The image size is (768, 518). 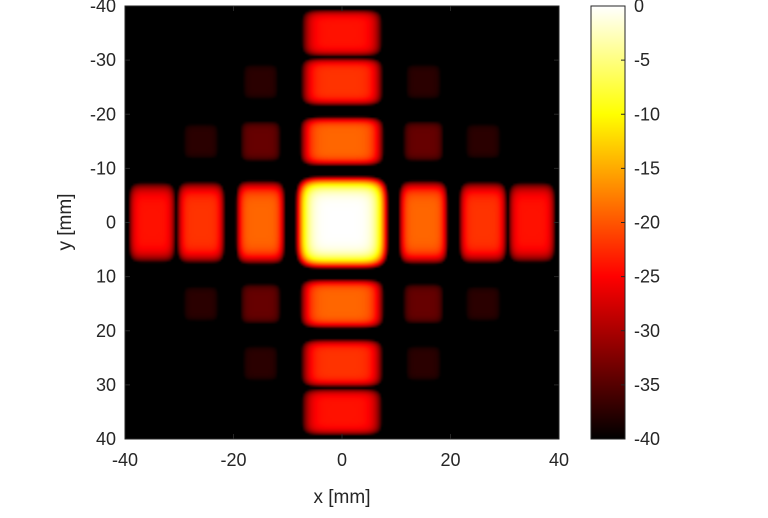 I want to click on colorbar: 0 -5 -10 -15 -20 -25 -30 -35 -40, so click(x=625, y=224).